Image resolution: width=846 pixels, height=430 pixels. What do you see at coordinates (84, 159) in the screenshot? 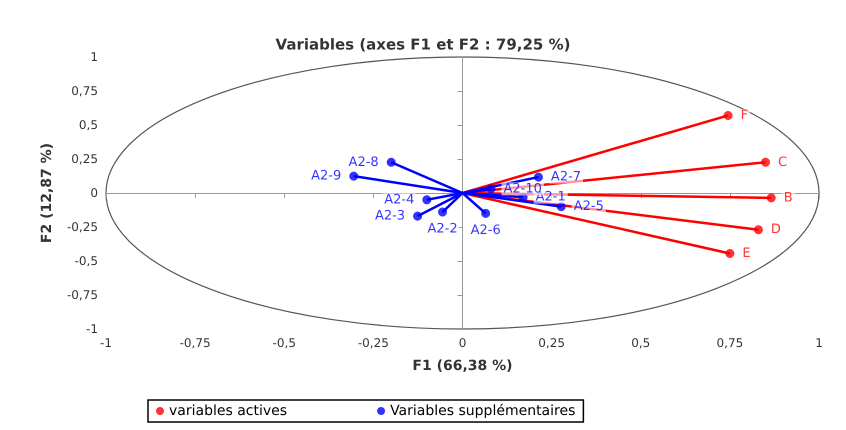
I see `y-tick-label: 0,25` at bounding box center [84, 159].